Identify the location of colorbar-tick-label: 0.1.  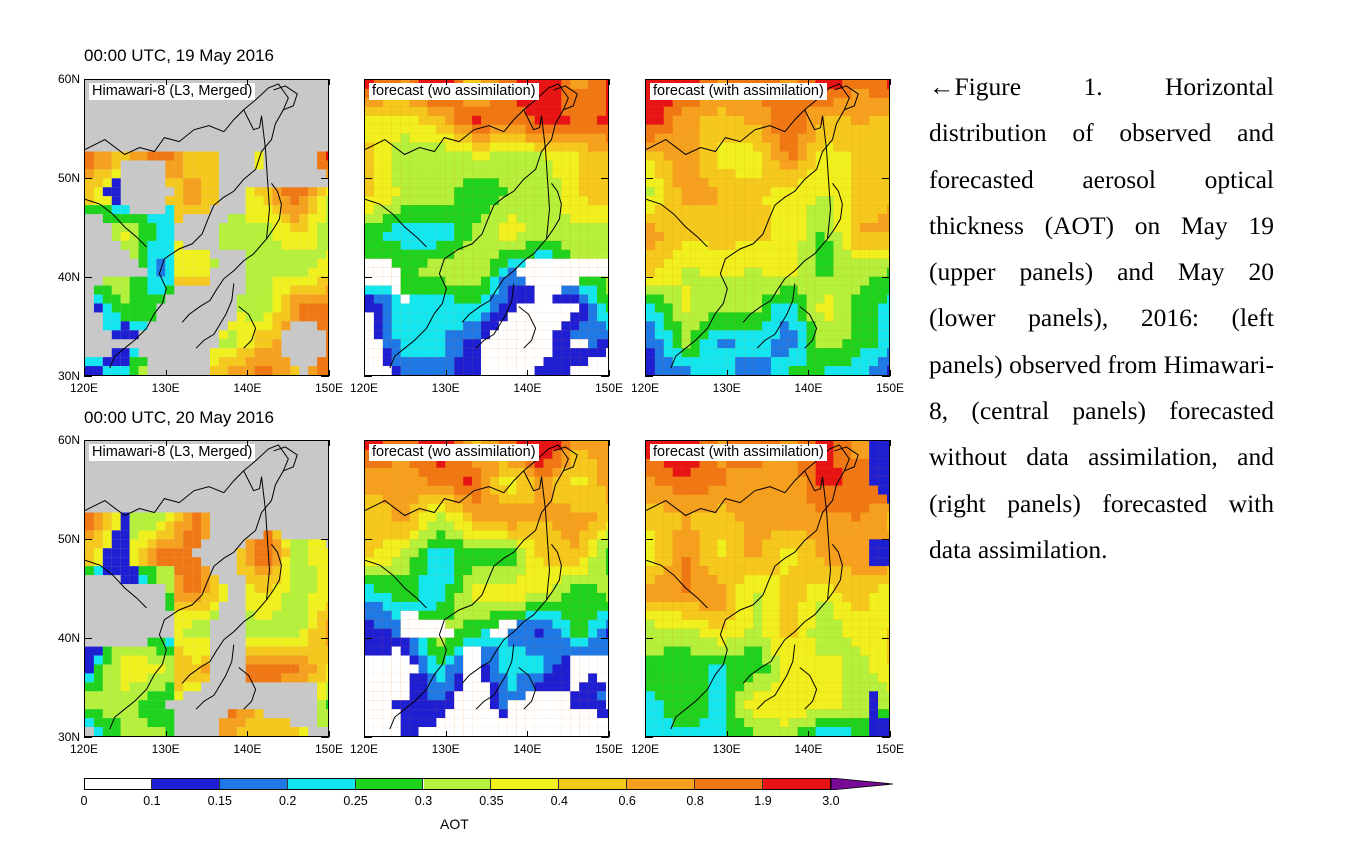
(152, 801).